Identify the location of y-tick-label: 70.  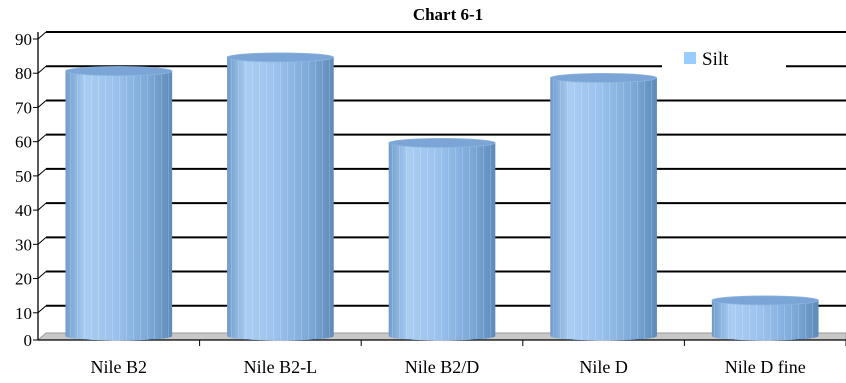
(23, 107).